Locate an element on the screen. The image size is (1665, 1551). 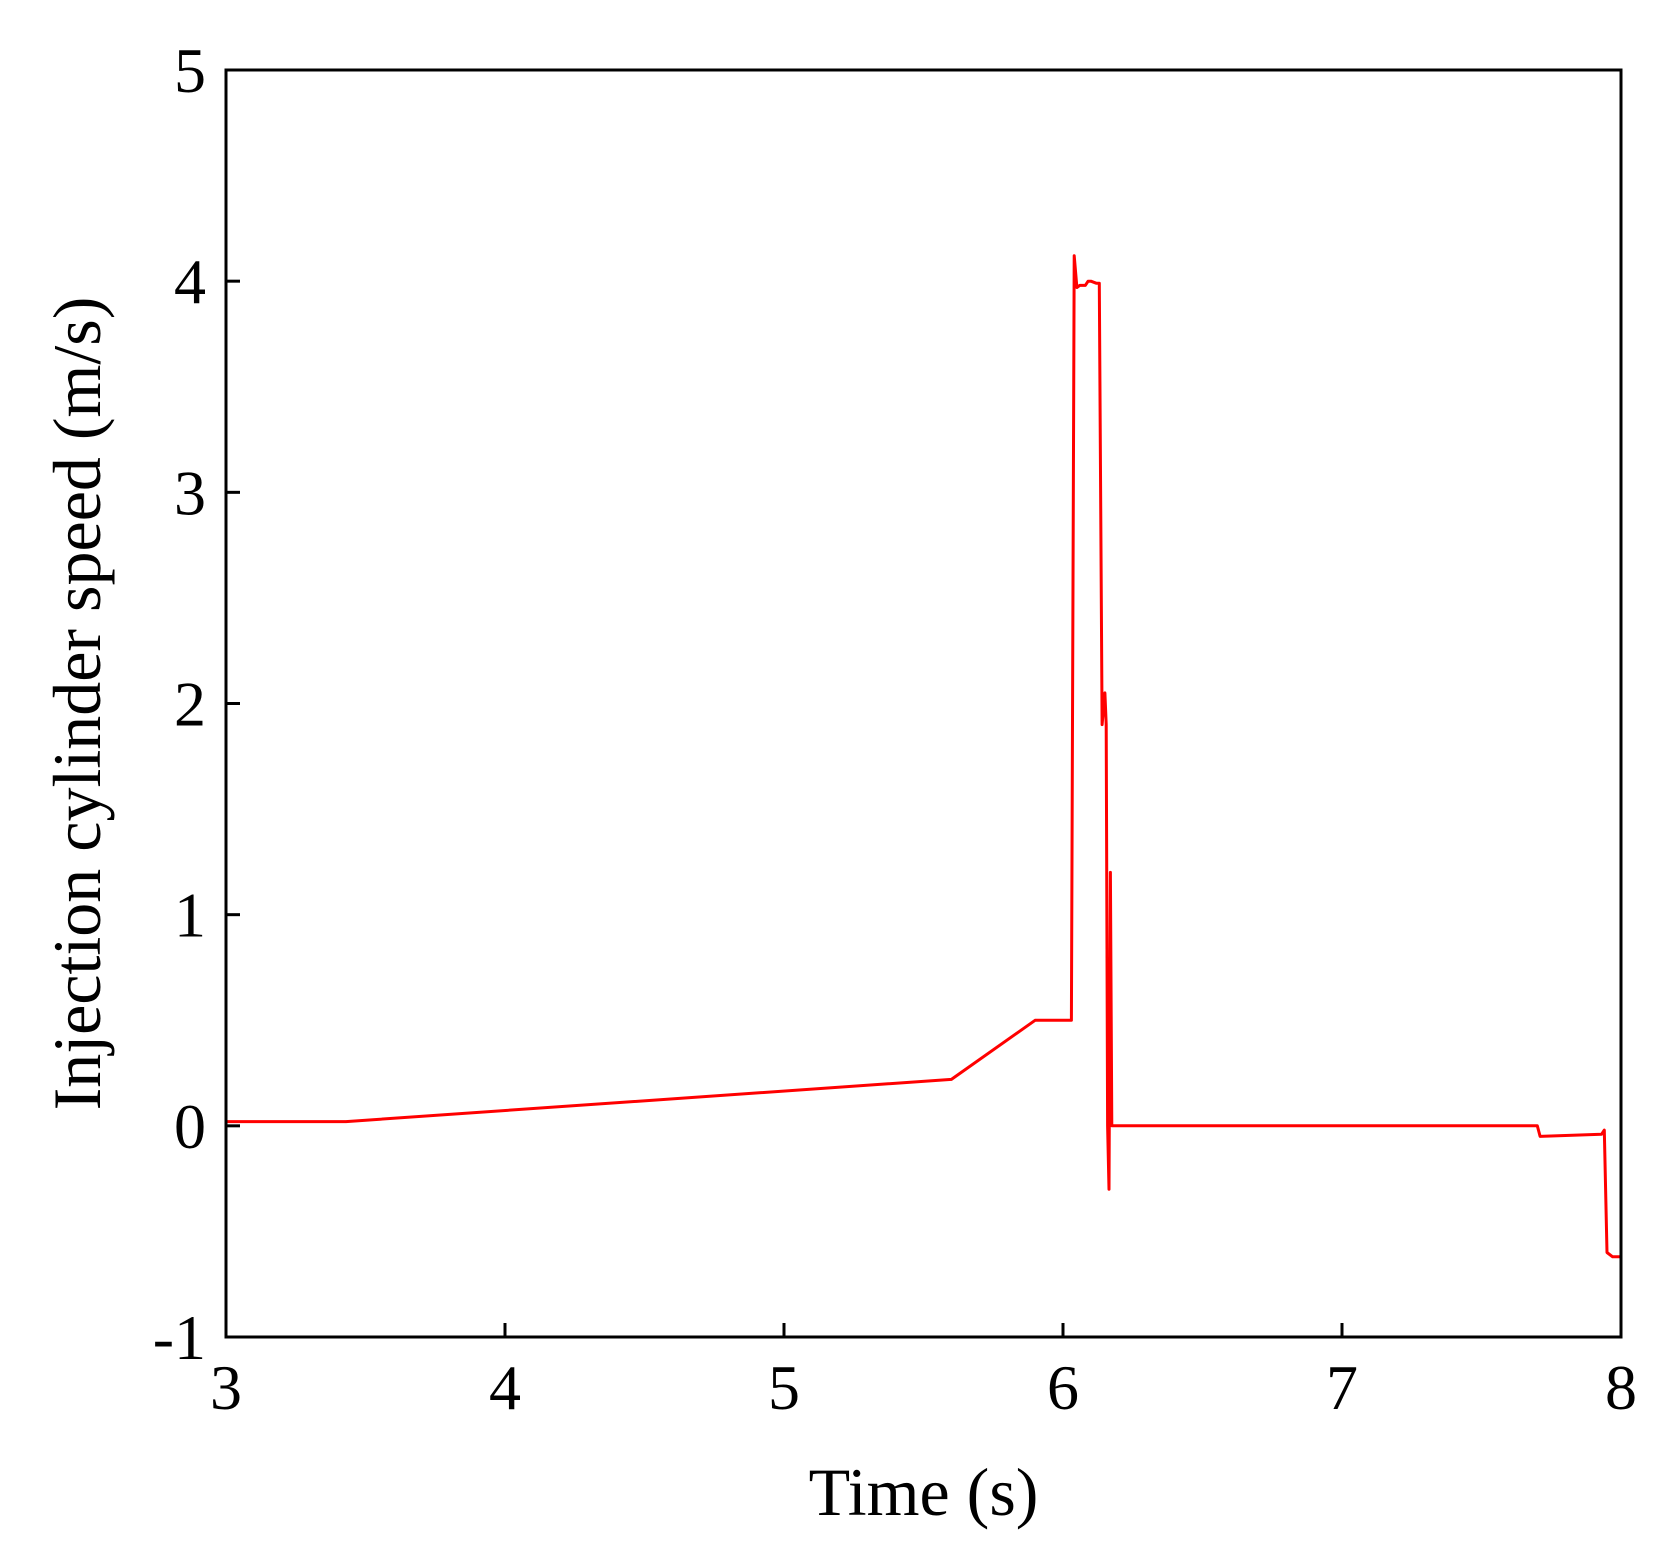
y-tick-label: 4 is located at coordinates (190, 281).